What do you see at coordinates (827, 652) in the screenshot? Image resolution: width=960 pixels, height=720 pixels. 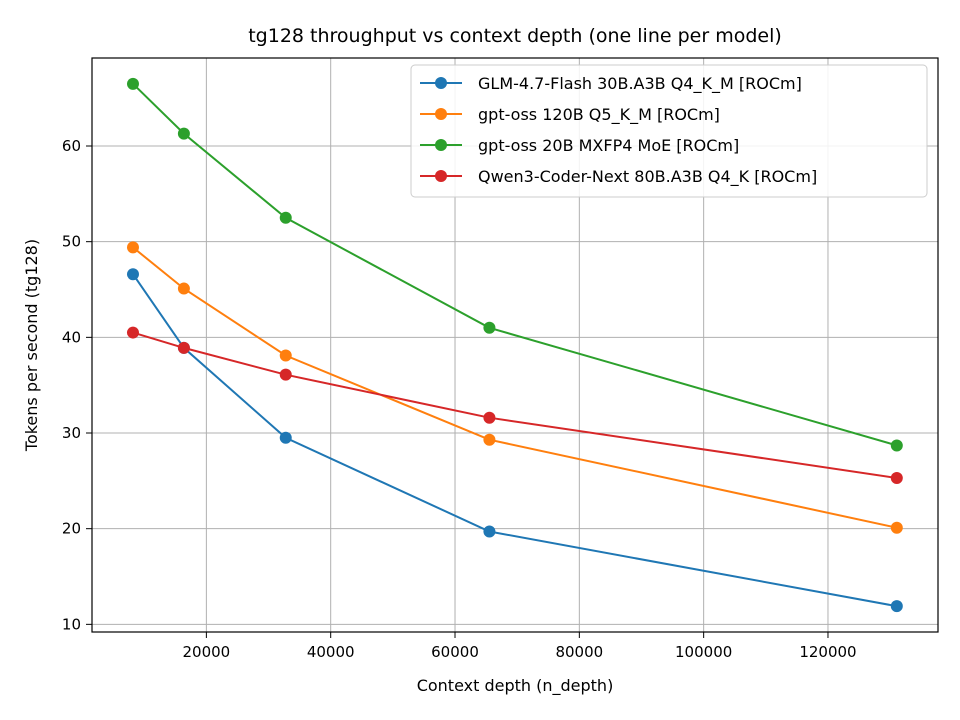 I see `x-tick-label: 120000` at bounding box center [827, 652].